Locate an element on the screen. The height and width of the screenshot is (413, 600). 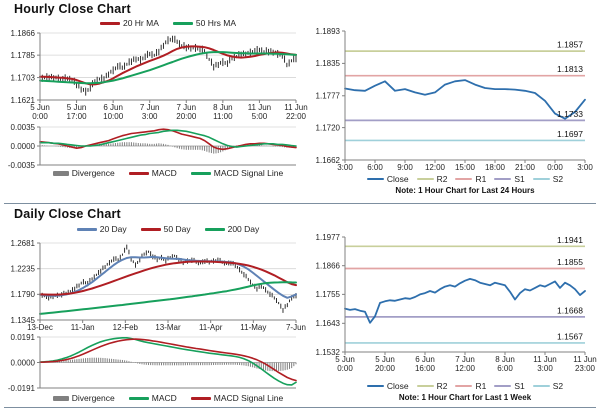
x-tick-label: 12:00 is located at coordinates (465, 368).